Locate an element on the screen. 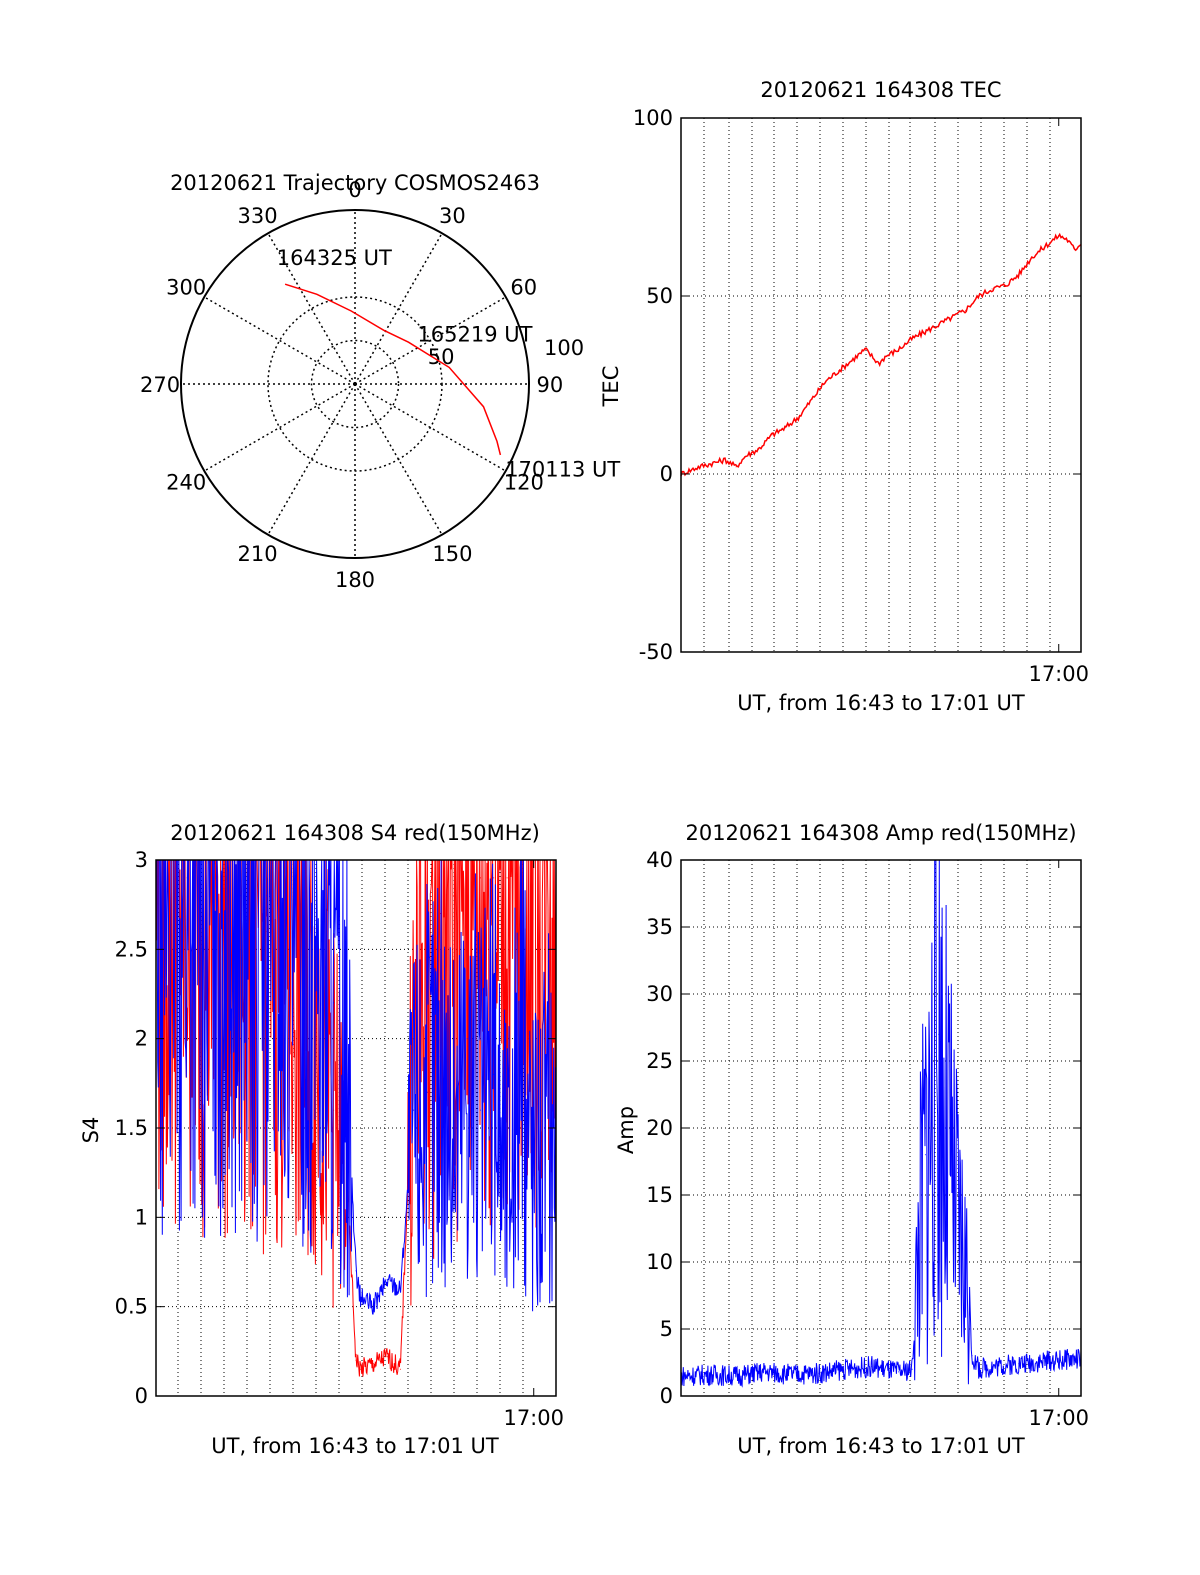 Image resolution: width=1200 pixels, height=1575 pixels. y-tick-label: 10 is located at coordinates (659, 1262).